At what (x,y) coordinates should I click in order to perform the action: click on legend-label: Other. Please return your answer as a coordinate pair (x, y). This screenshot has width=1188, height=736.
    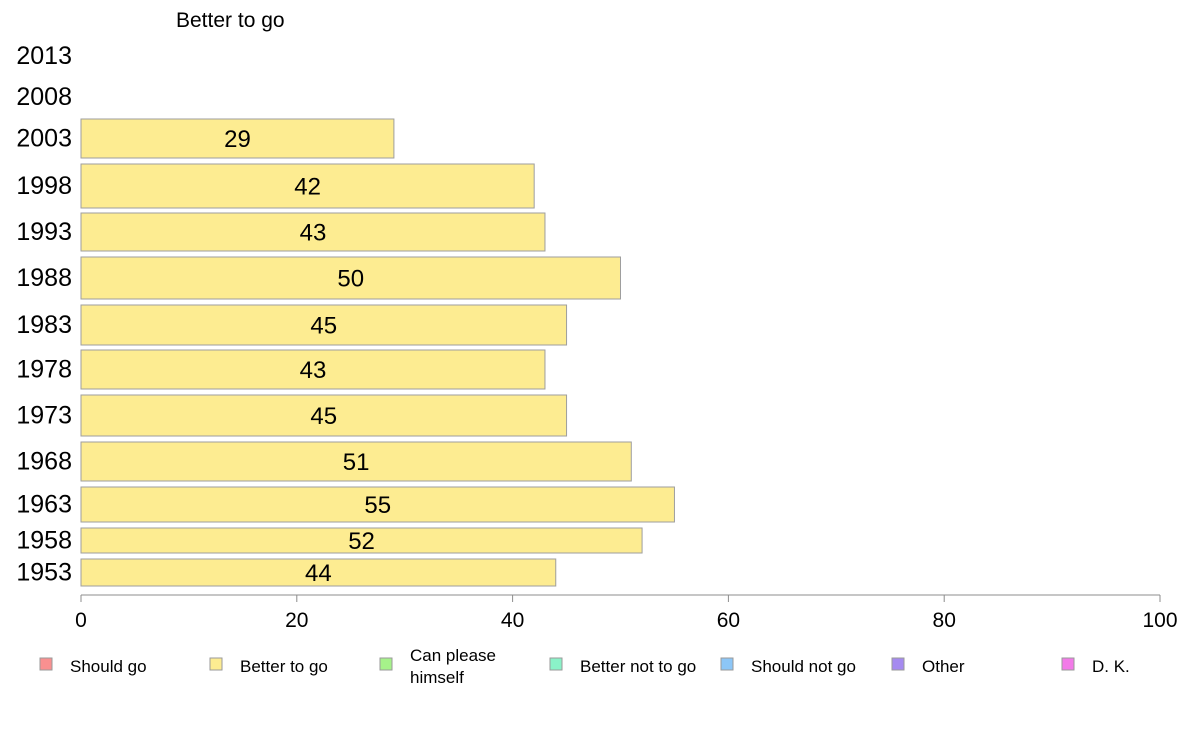
    Looking at the image, I should click on (943, 666).